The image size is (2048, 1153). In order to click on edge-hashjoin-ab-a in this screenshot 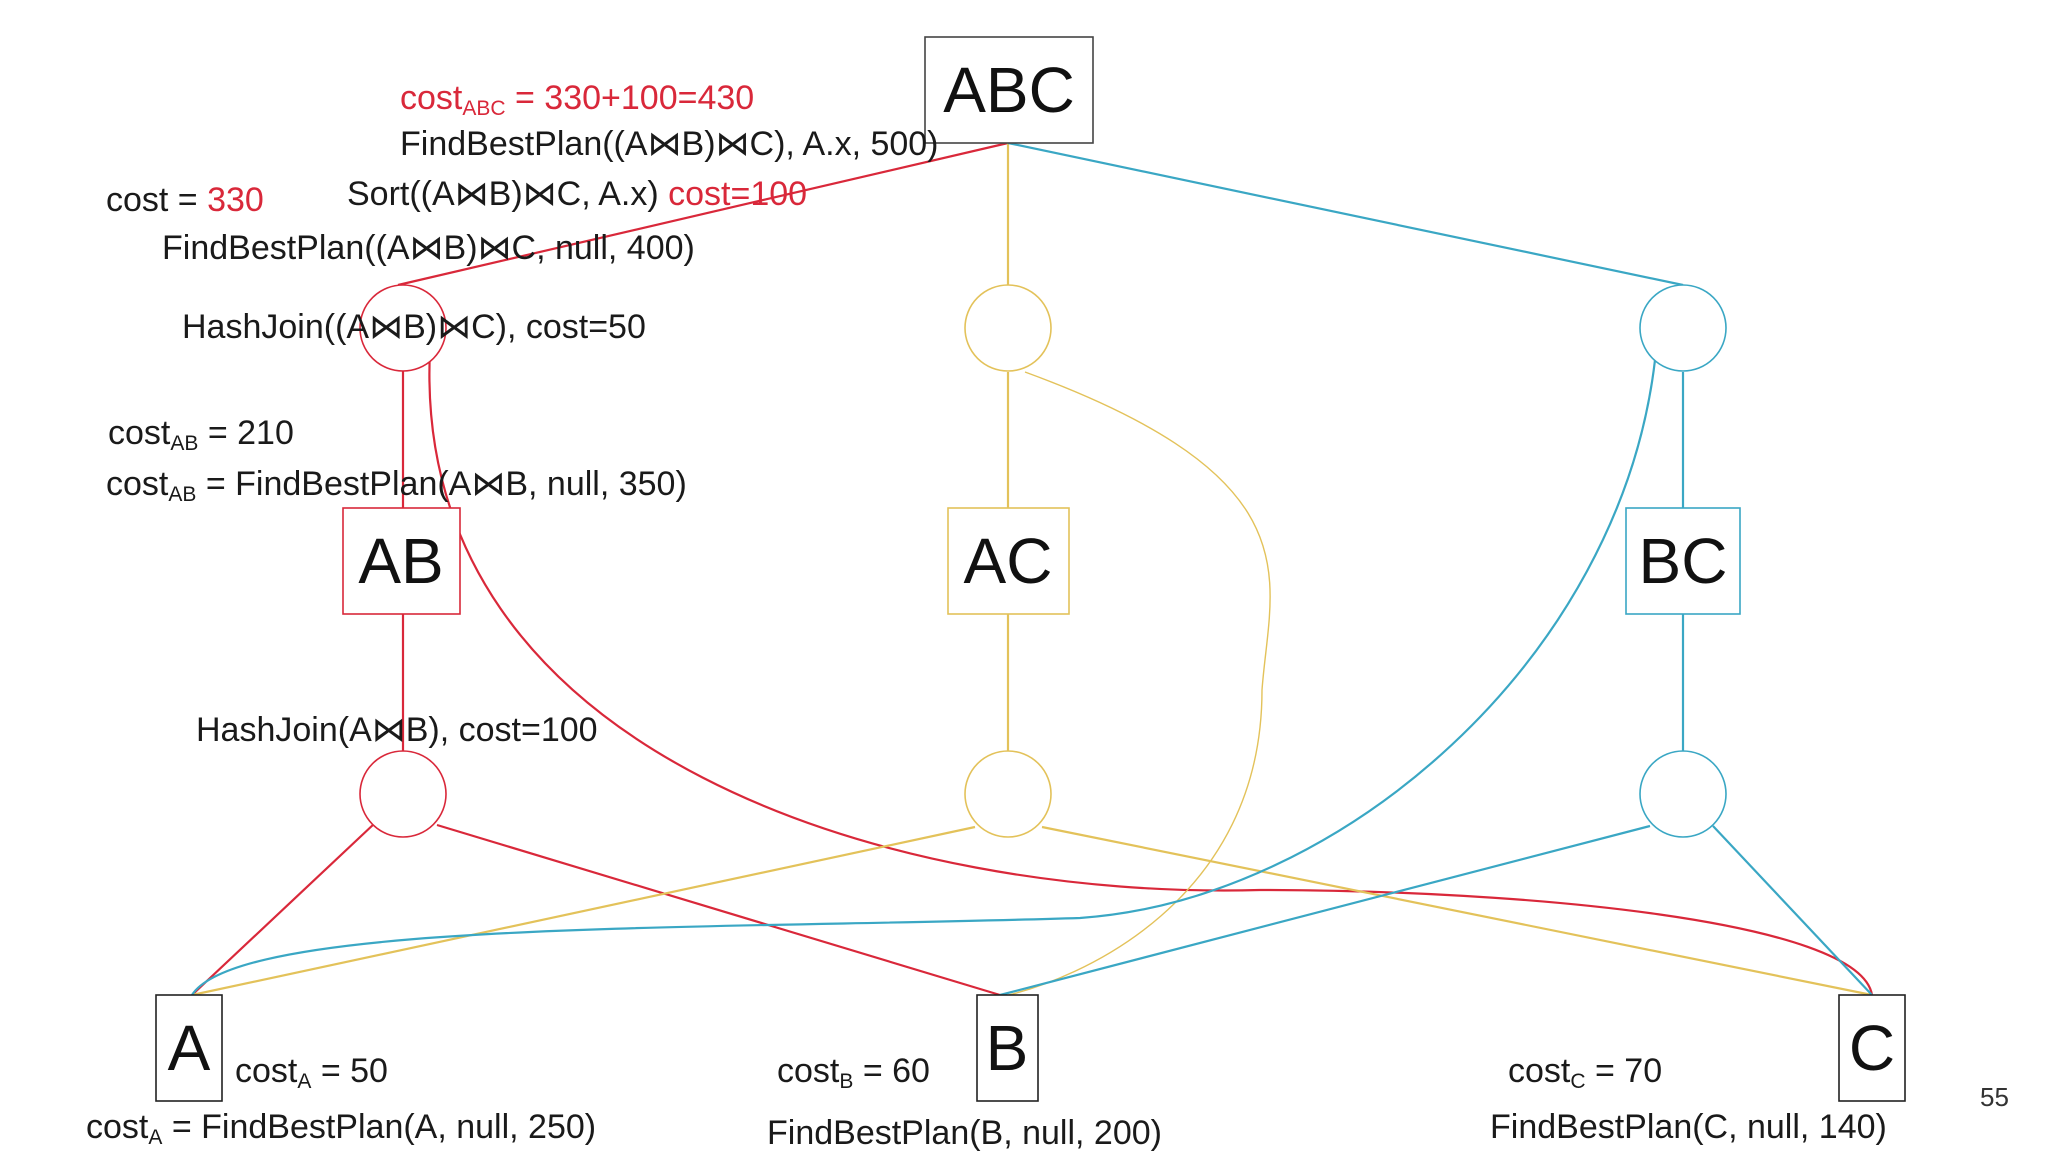, I will do `click(283, 909)`.